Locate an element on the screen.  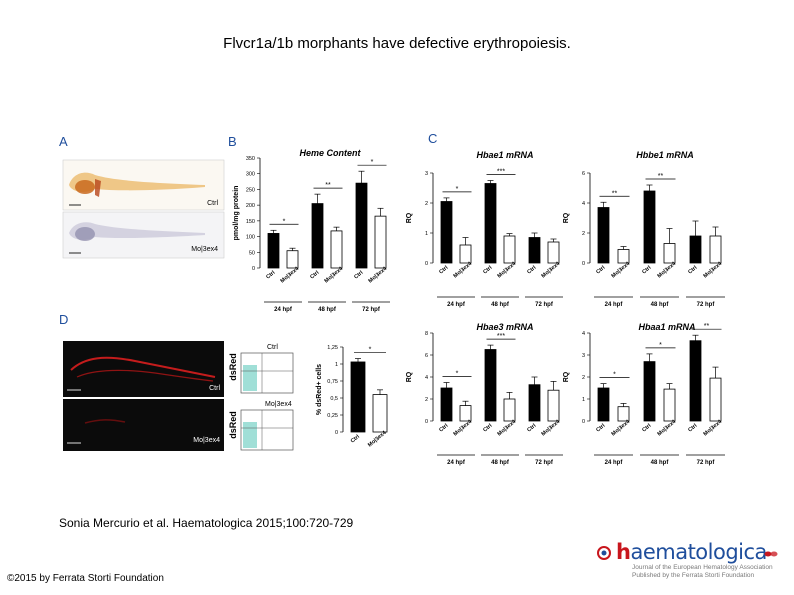
significance-marker: *** is located at coordinates (501, 172).